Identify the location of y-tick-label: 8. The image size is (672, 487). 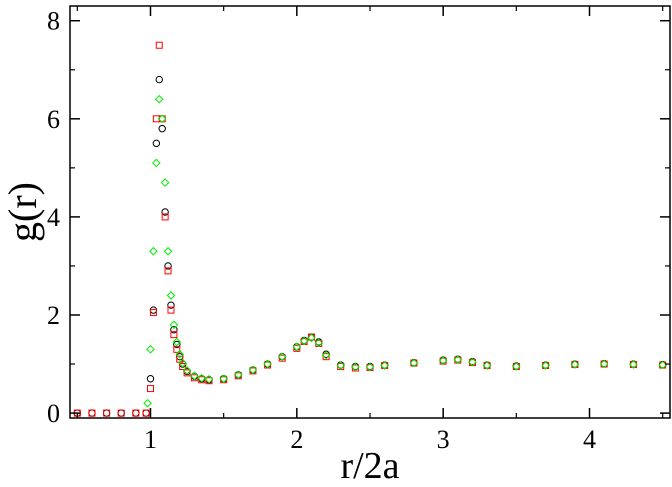
(53, 21).